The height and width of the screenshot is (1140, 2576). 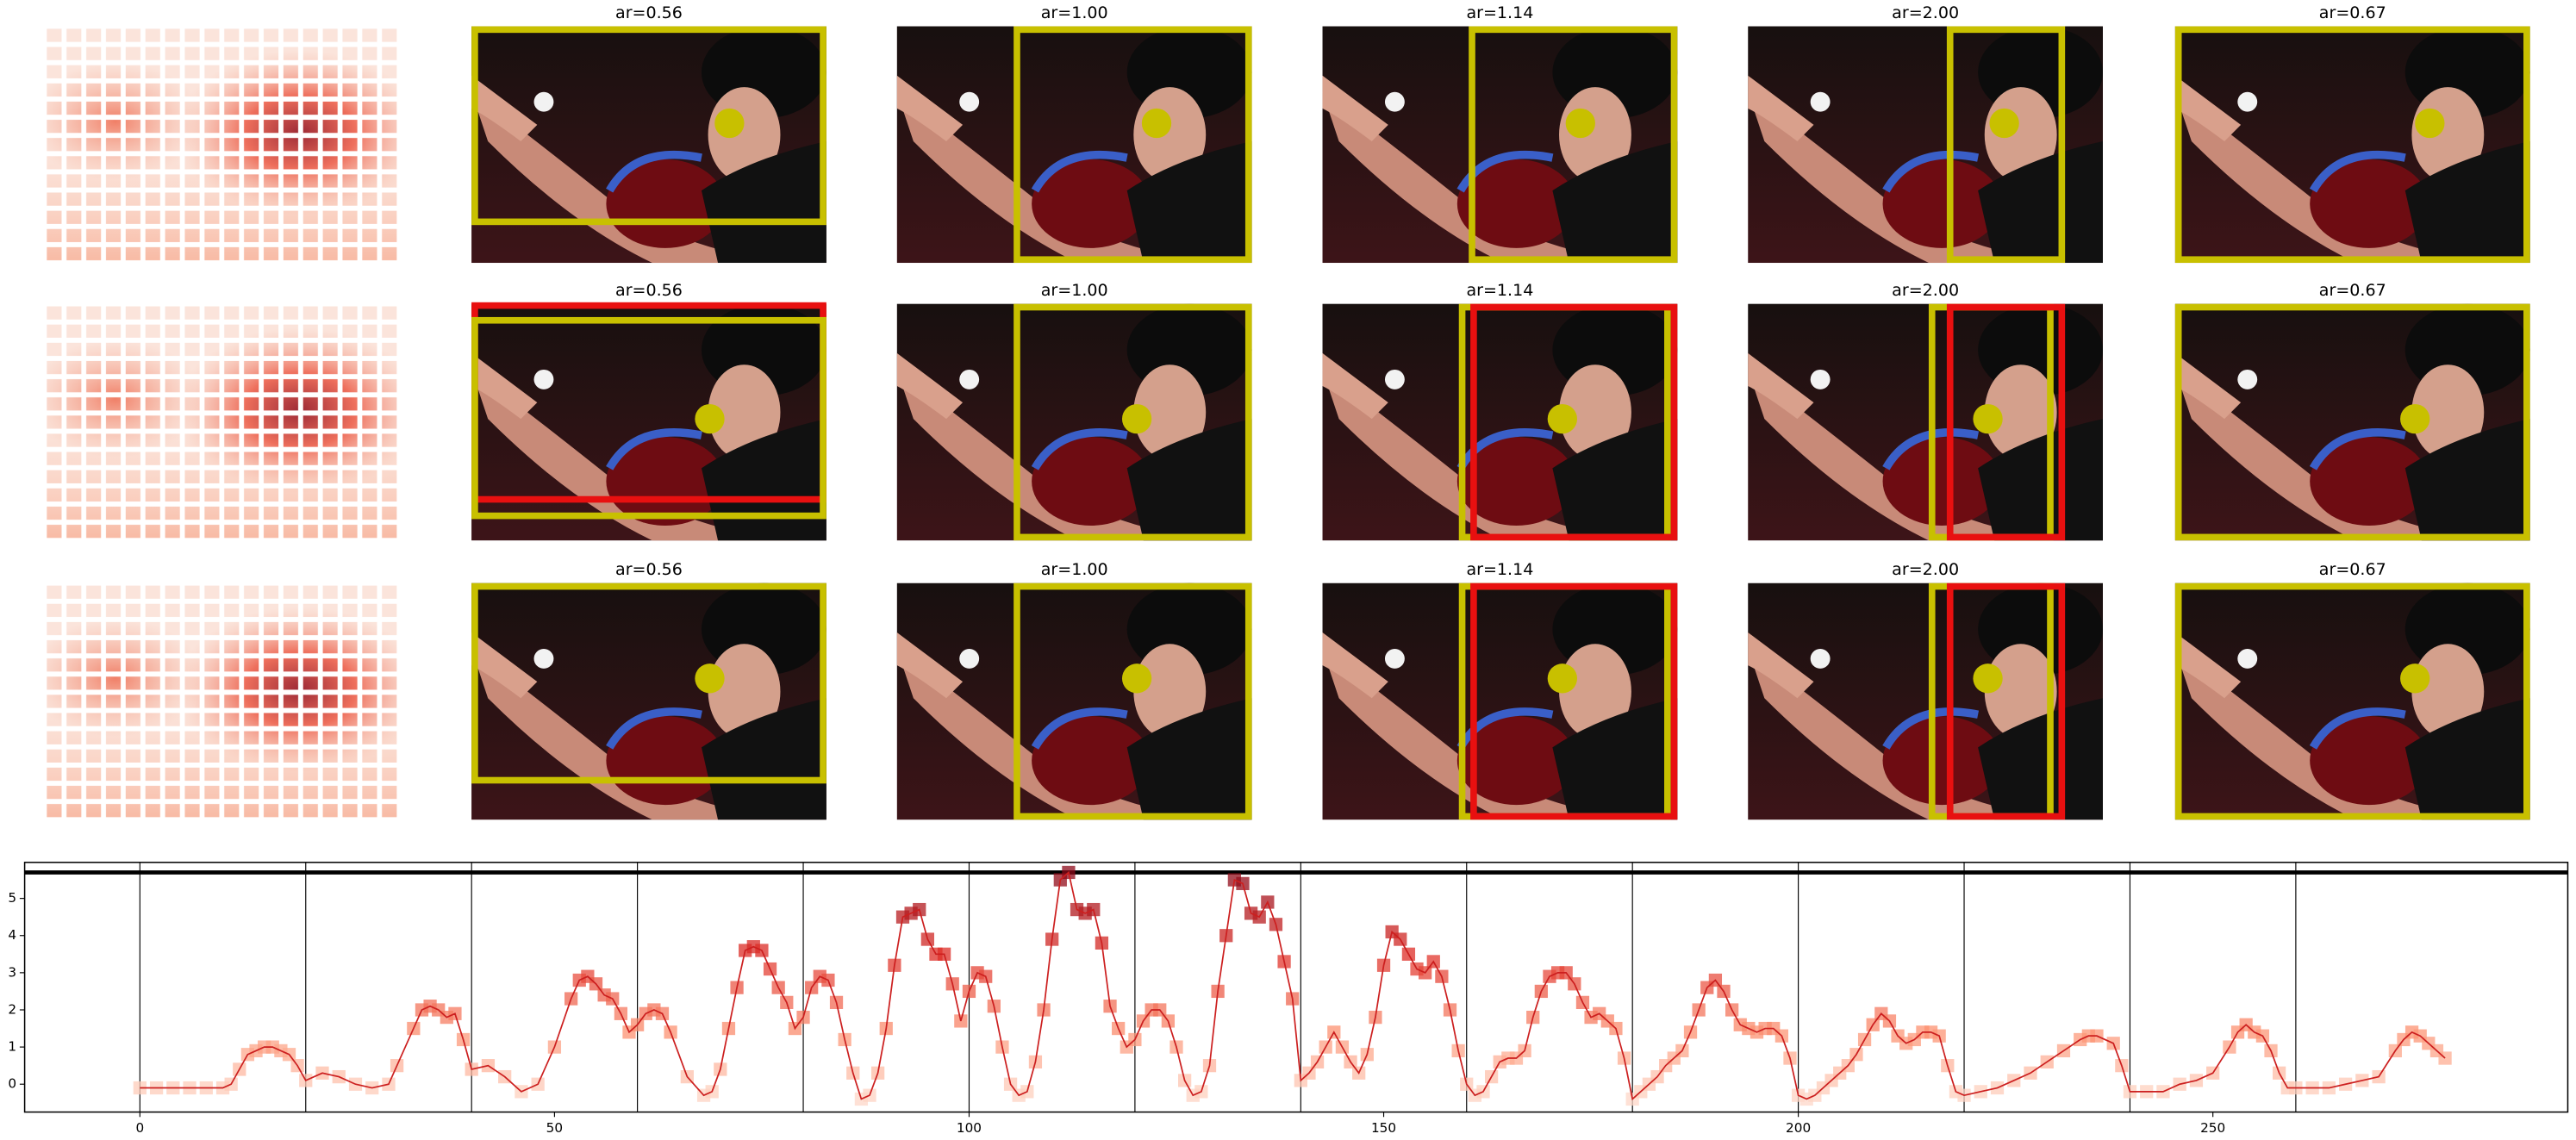 I want to click on x-tick-label: 150, so click(x=1383, y=1128).